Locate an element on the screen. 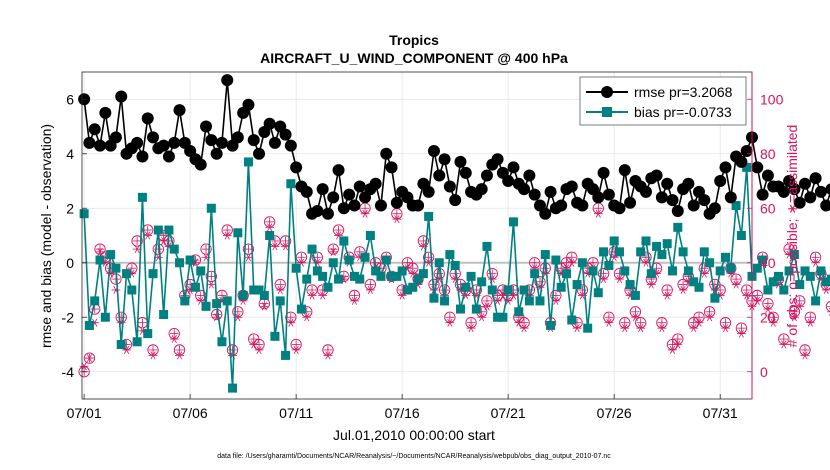 This screenshot has width=830, height=470. x-tick-label: 07/31 is located at coordinates (720, 413).